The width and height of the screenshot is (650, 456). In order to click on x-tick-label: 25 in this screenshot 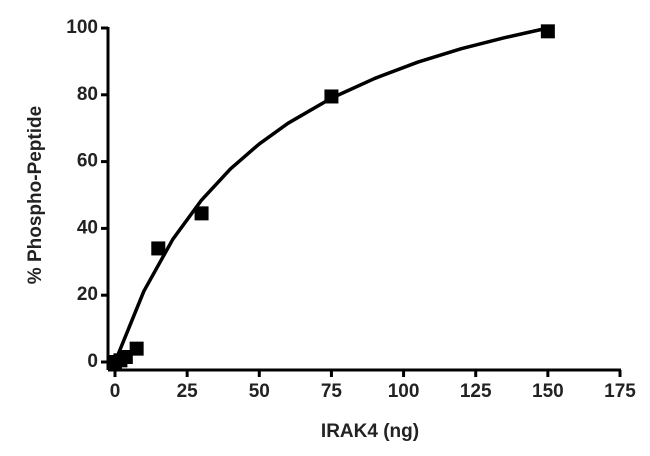, I will do `click(188, 391)`.